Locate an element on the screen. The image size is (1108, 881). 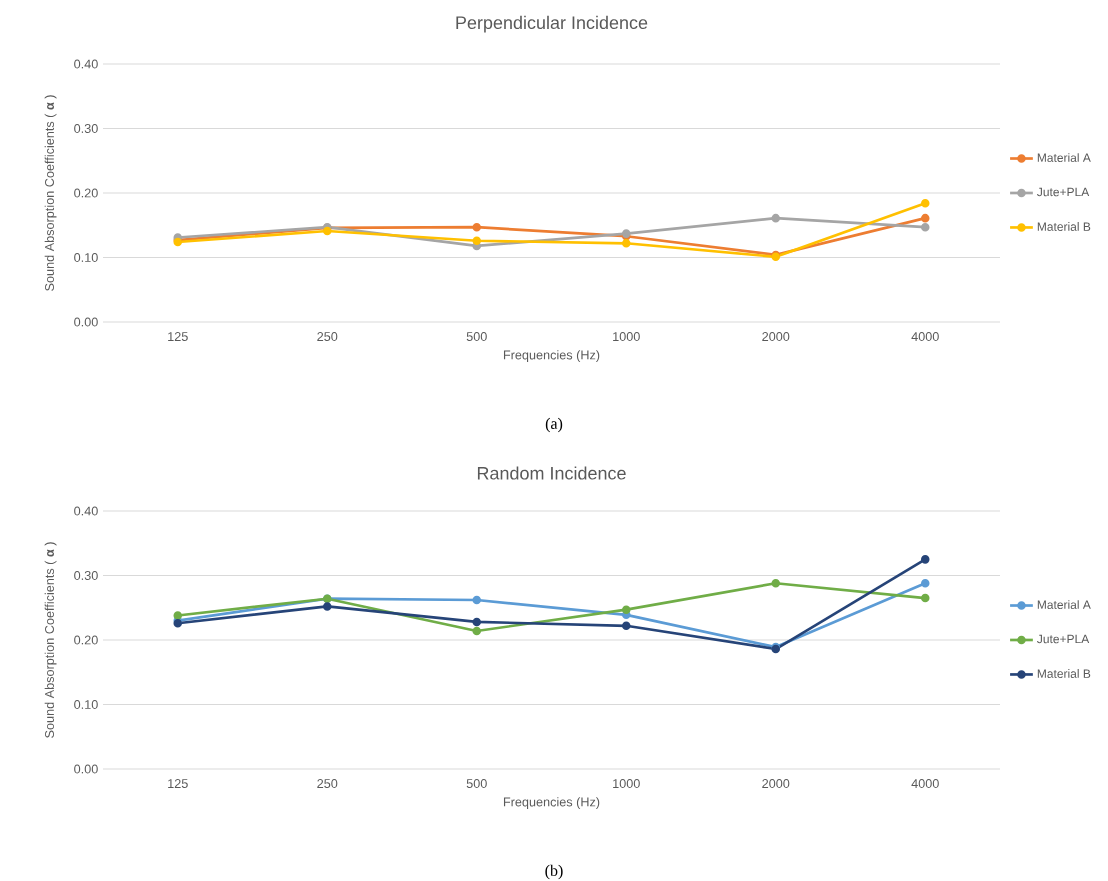
text: (a) is located at coordinates (554, 425).